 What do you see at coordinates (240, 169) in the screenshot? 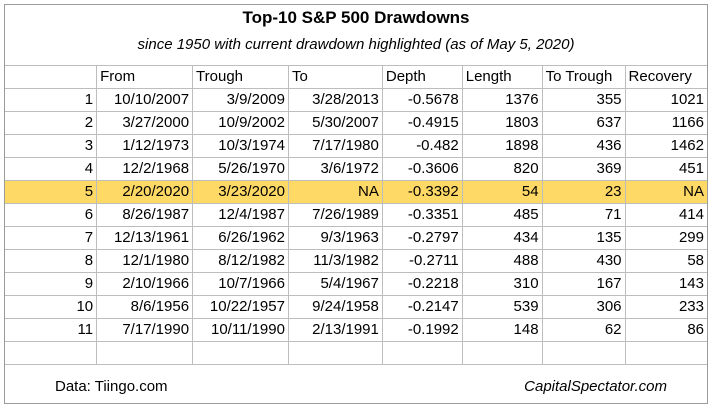
I see `cell-trough: 5/26/1970` at bounding box center [240, 169].